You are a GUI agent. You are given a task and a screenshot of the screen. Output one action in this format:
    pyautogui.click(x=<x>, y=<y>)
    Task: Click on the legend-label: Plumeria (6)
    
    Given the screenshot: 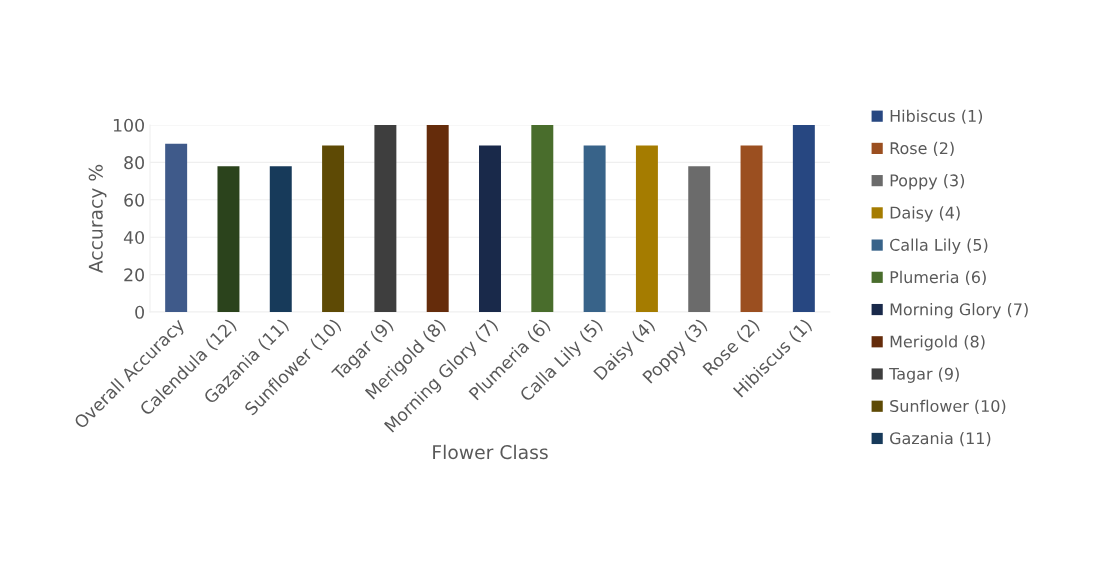 What is the action you would take?
    pyautogui.click(x=938, y=278)
    